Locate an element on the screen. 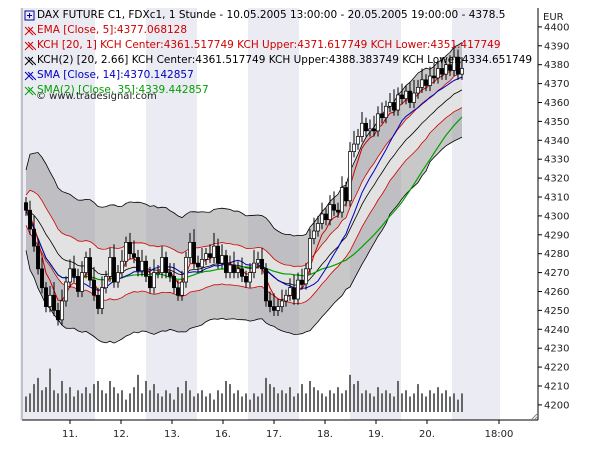 Image resolution: width=600 pixels, height=450 pixels. x-tick-label: 20. is located at coordinates (427, 434).